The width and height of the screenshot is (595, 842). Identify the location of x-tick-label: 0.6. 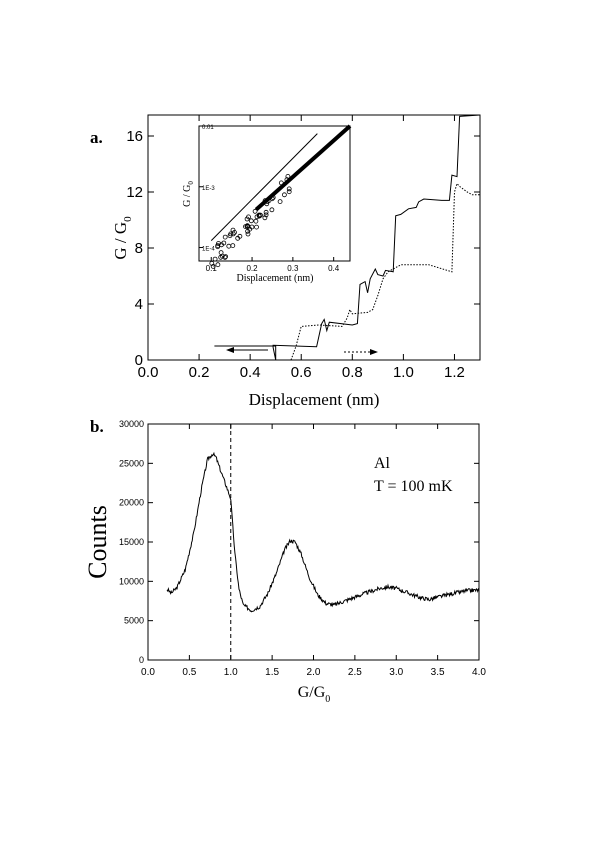
(301, 372).